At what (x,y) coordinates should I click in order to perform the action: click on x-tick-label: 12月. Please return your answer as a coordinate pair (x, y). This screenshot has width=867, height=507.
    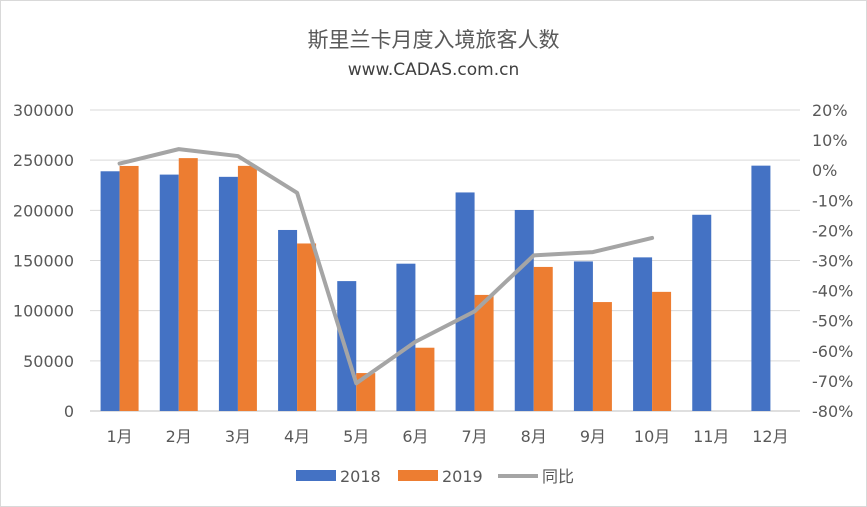
    Looking at the image, I should click on (770, 436).